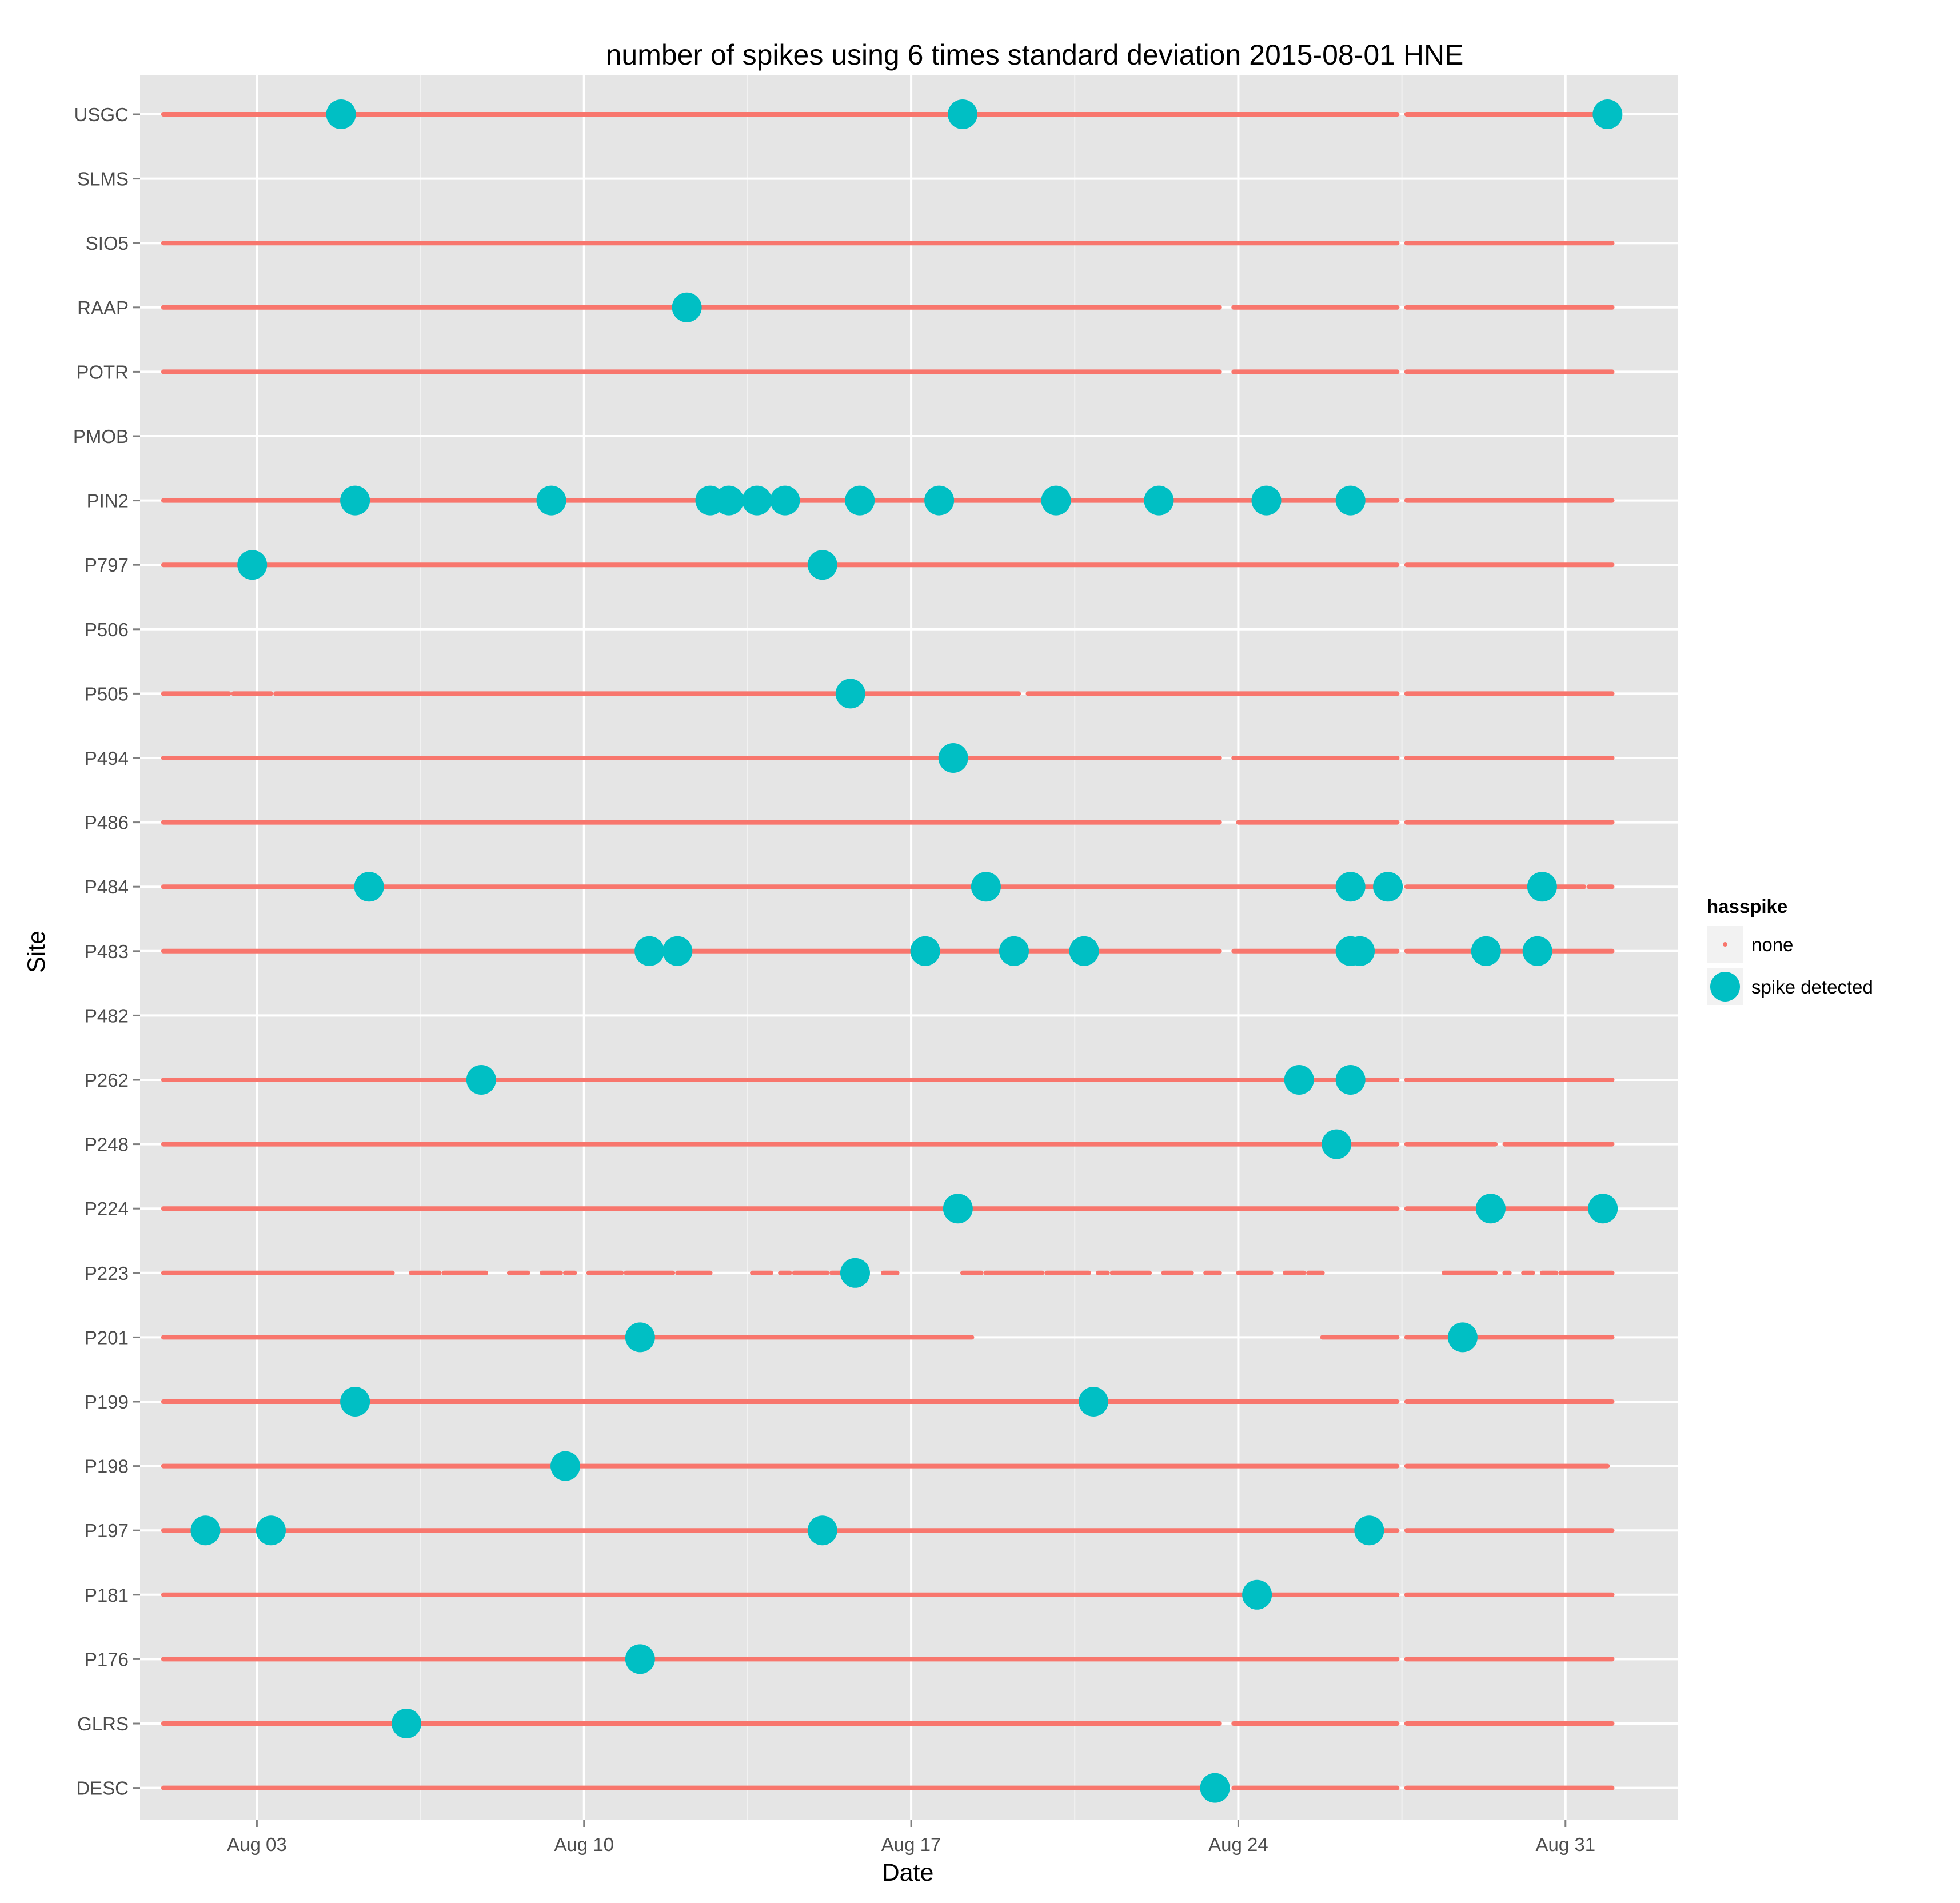 This screenshot has width=1960, height=1903. I want to click on legend-marker-spike, so click(1725, 987).